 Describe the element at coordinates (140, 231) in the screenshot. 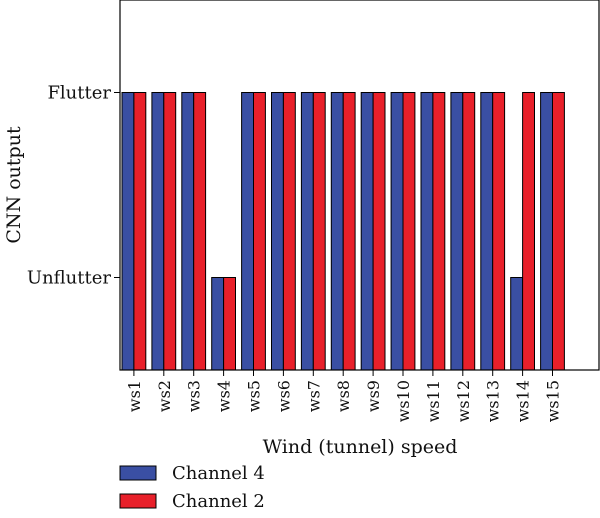

I see `bar-channel-2-ws1` at that location.